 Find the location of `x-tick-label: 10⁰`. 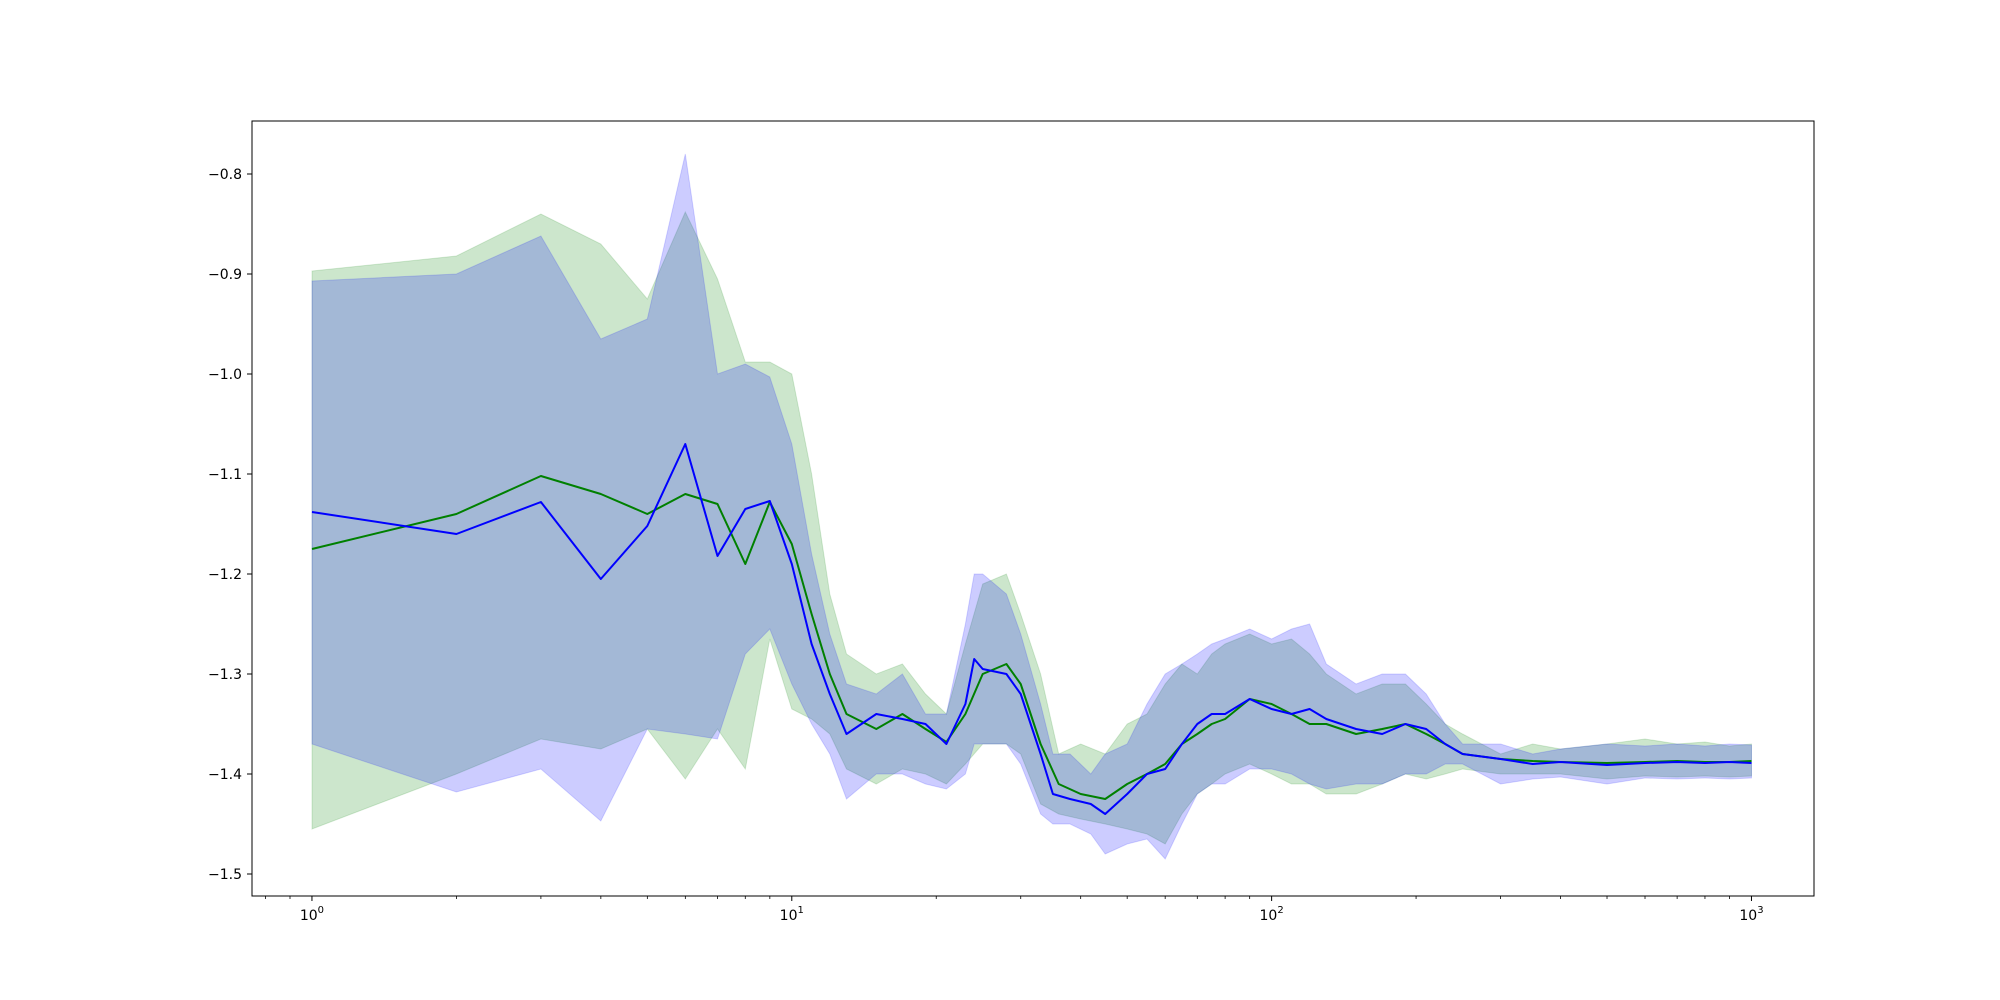

x-tick-label: 10⁰ is located at coordinates (312, 914).